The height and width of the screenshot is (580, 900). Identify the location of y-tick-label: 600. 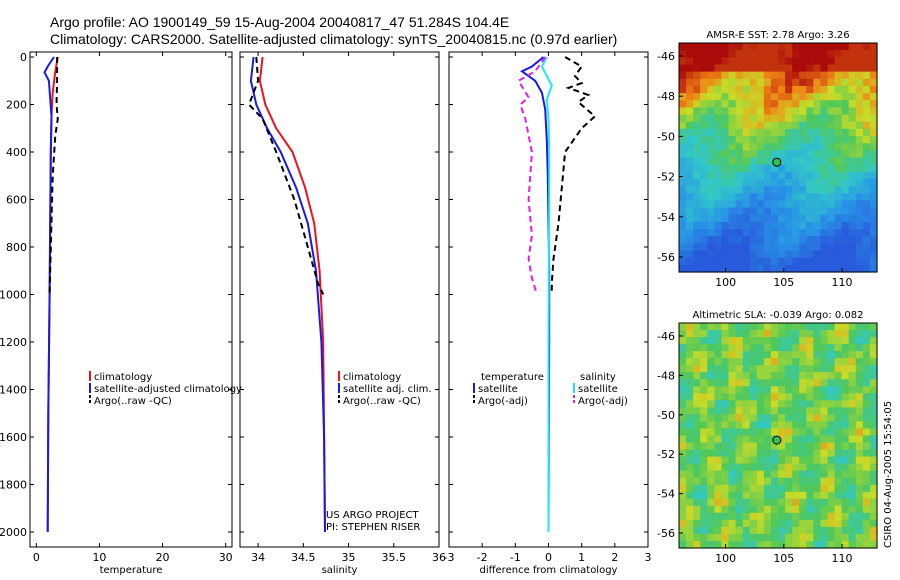
(16, 200).